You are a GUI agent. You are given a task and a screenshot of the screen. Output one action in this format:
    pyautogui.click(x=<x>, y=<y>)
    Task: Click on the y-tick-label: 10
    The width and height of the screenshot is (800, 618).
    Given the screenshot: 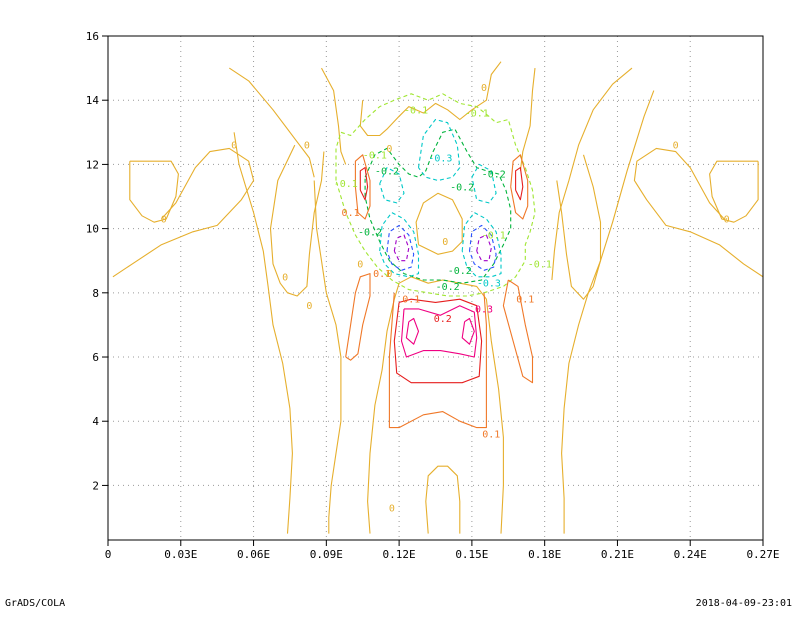 What is the action you would take?
    pyautogui.click(x=92, y=229)
    